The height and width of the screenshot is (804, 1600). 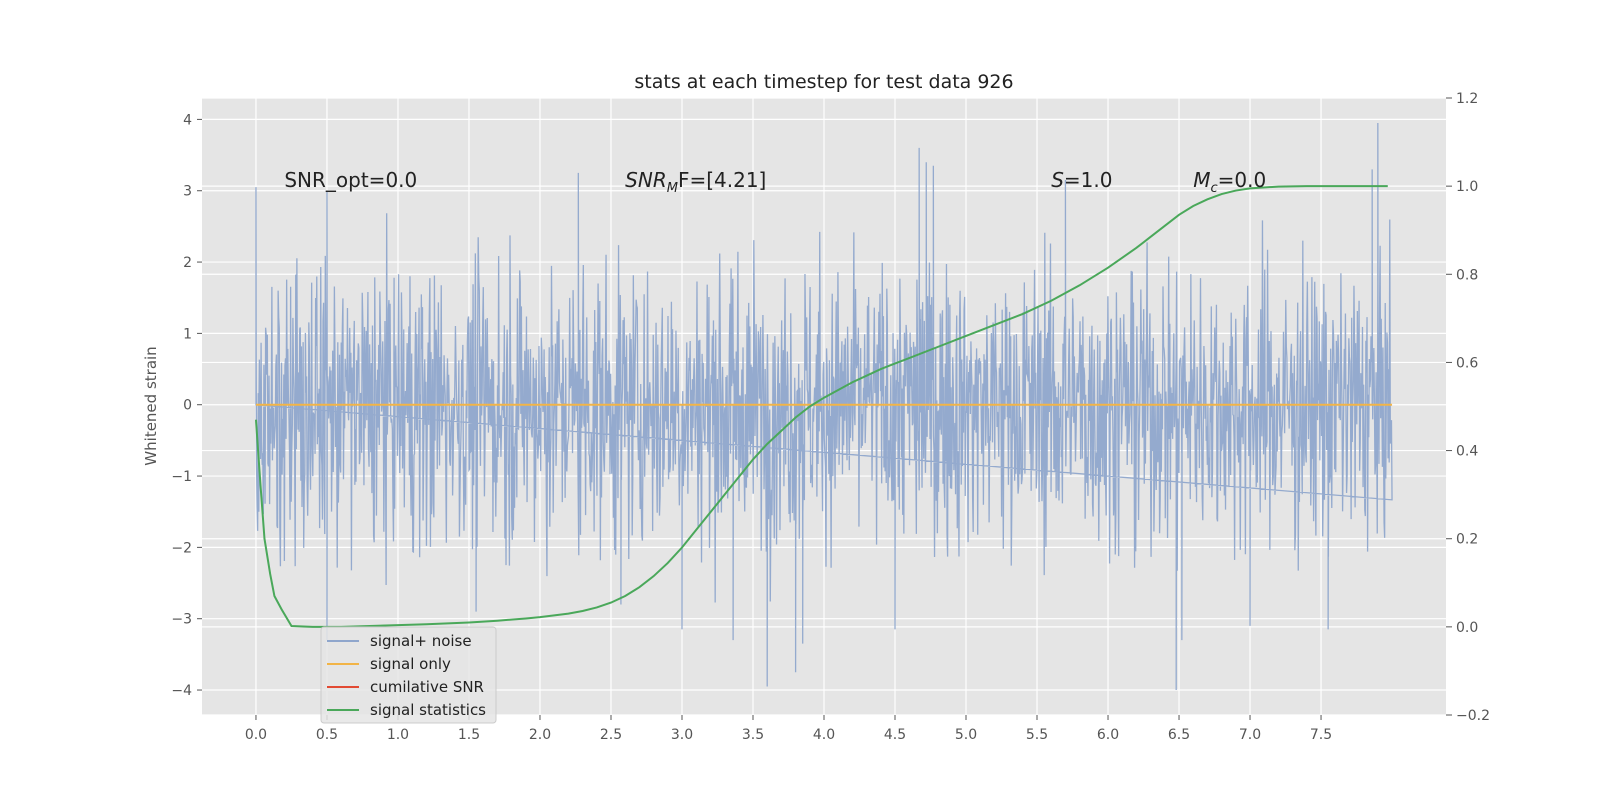 I want to click on legend-label: signal only, so click(x=410, y=664).